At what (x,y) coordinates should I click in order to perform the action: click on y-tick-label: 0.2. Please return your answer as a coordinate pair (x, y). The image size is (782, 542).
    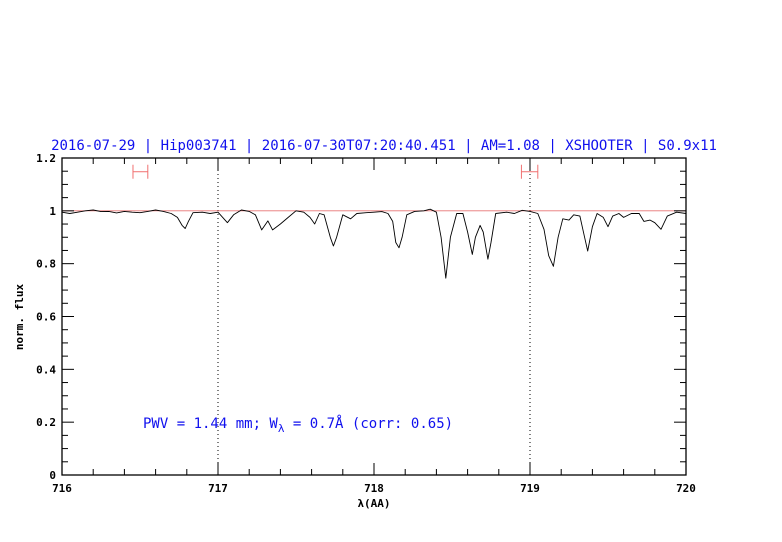
    Looking at the image, I should click on (46, 422).